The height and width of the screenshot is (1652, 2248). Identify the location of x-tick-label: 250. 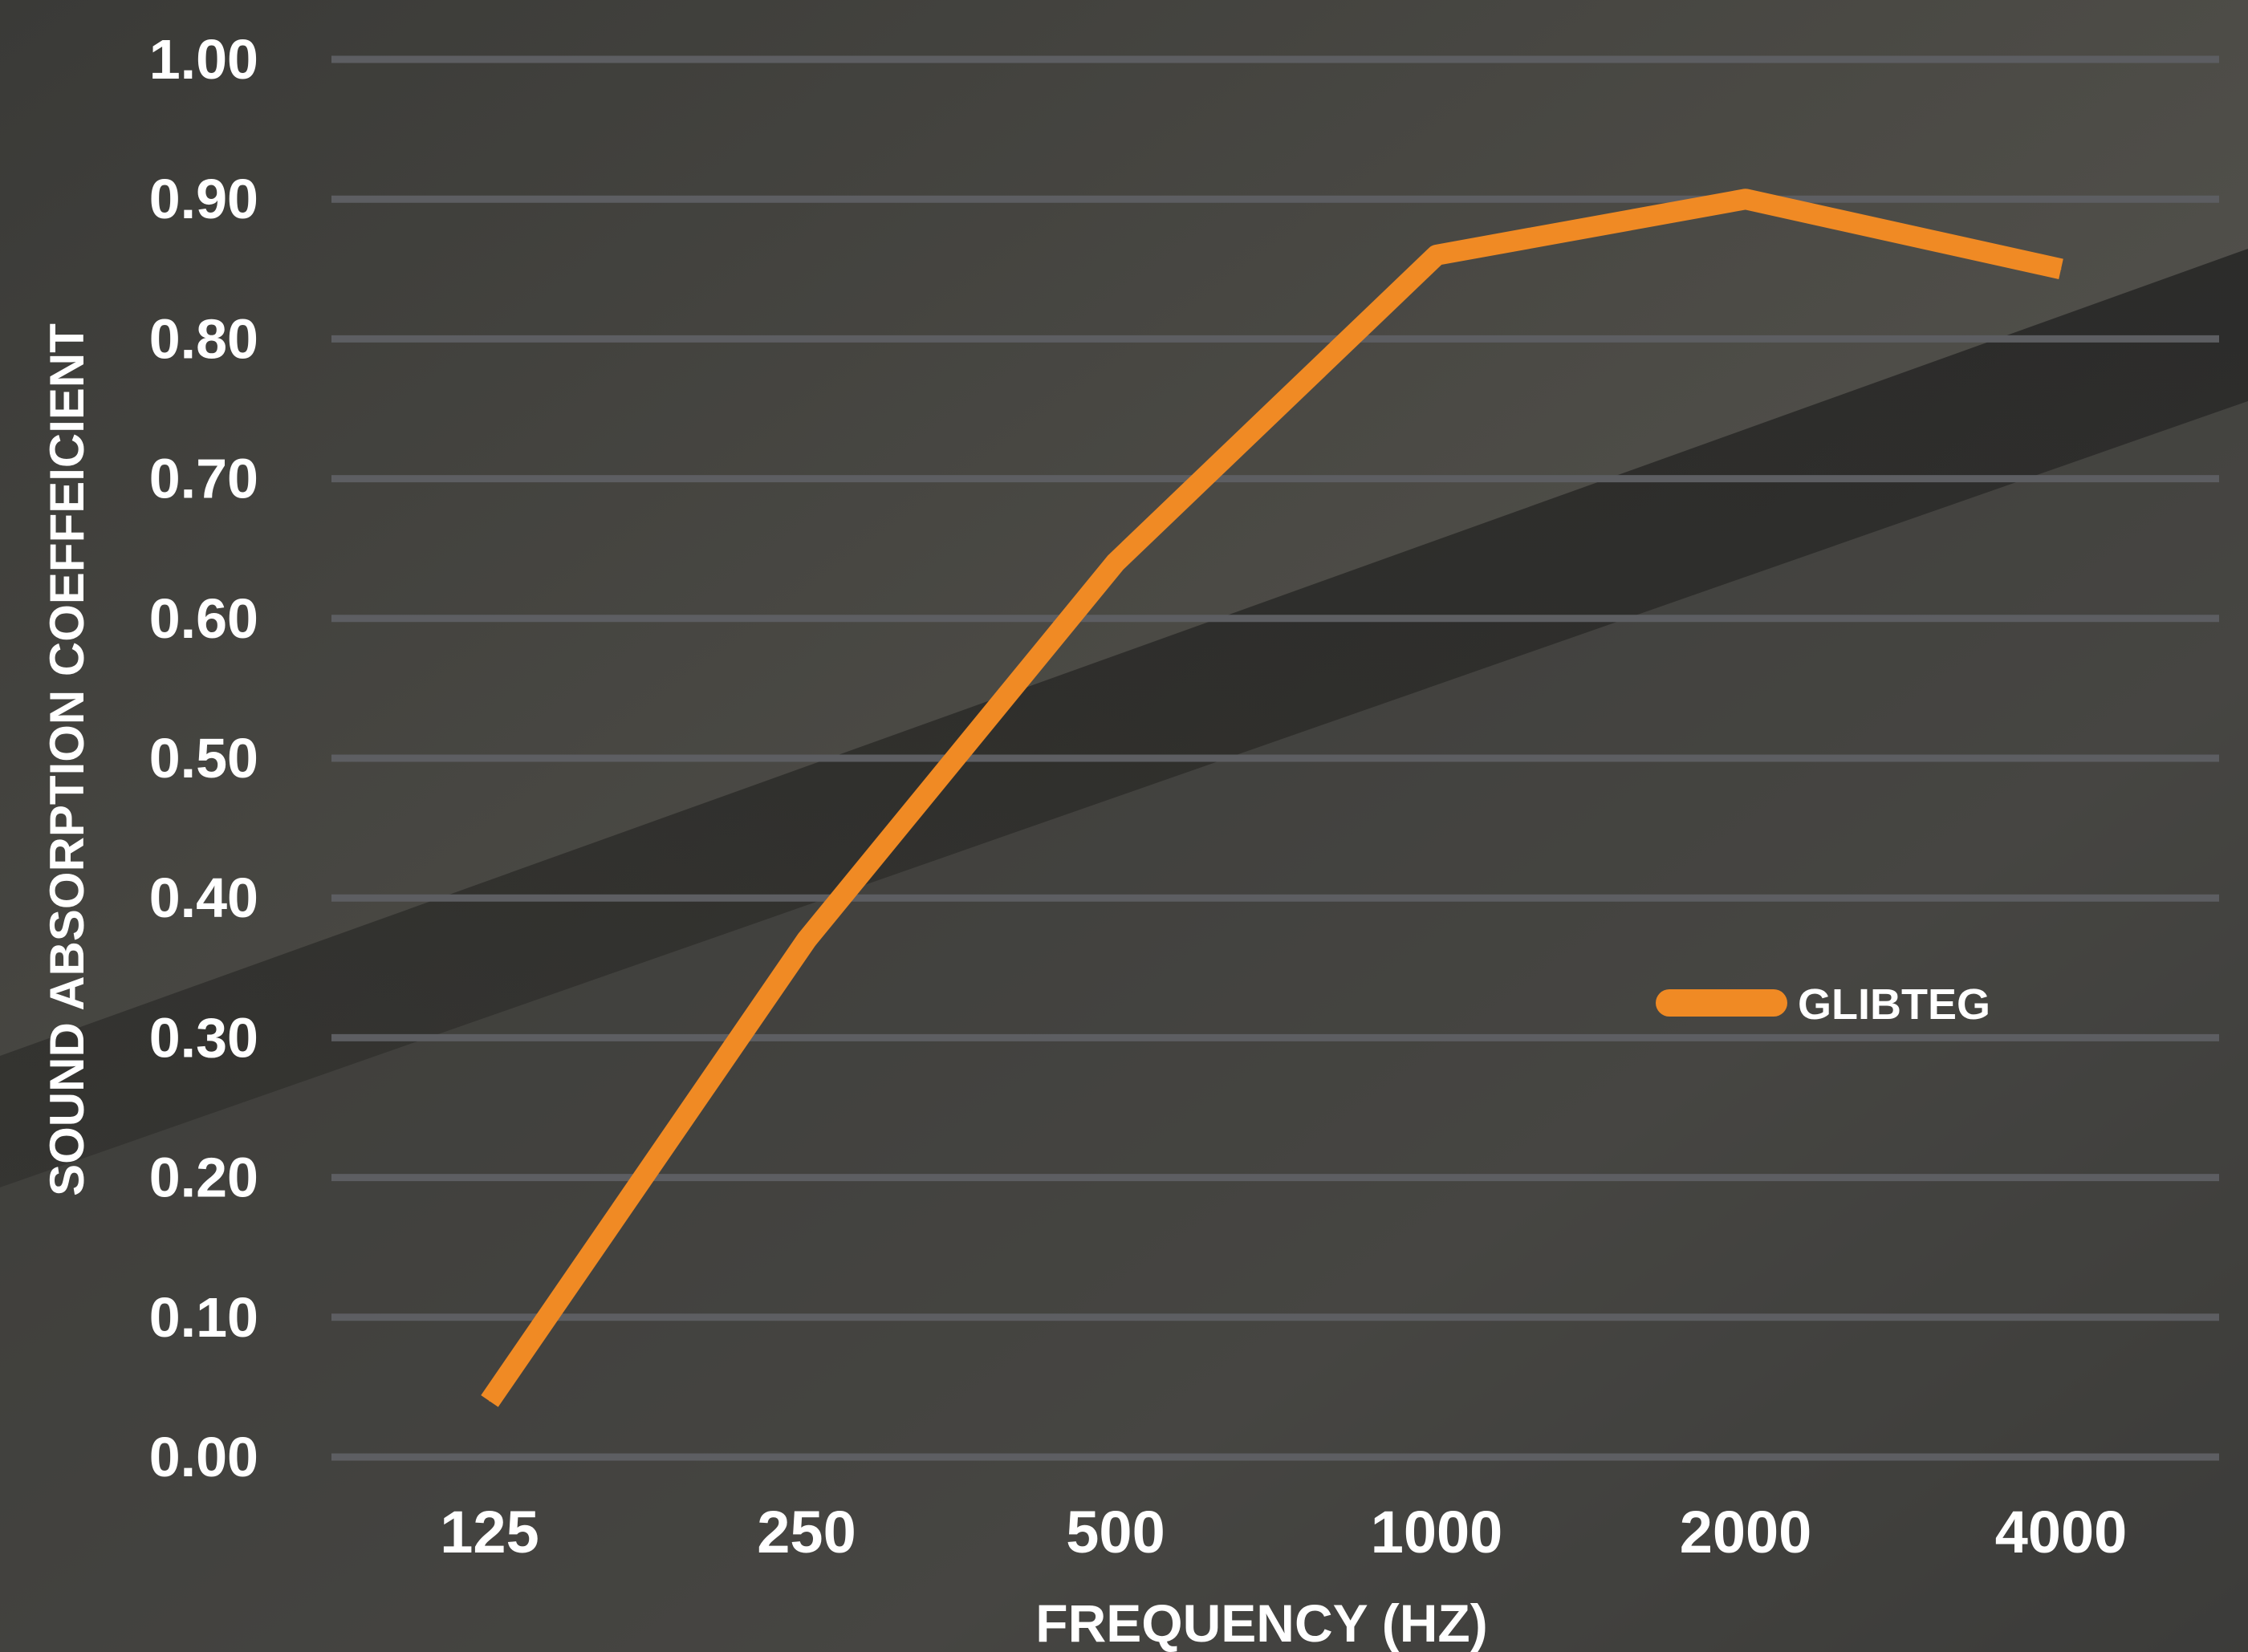
(806, 1532).